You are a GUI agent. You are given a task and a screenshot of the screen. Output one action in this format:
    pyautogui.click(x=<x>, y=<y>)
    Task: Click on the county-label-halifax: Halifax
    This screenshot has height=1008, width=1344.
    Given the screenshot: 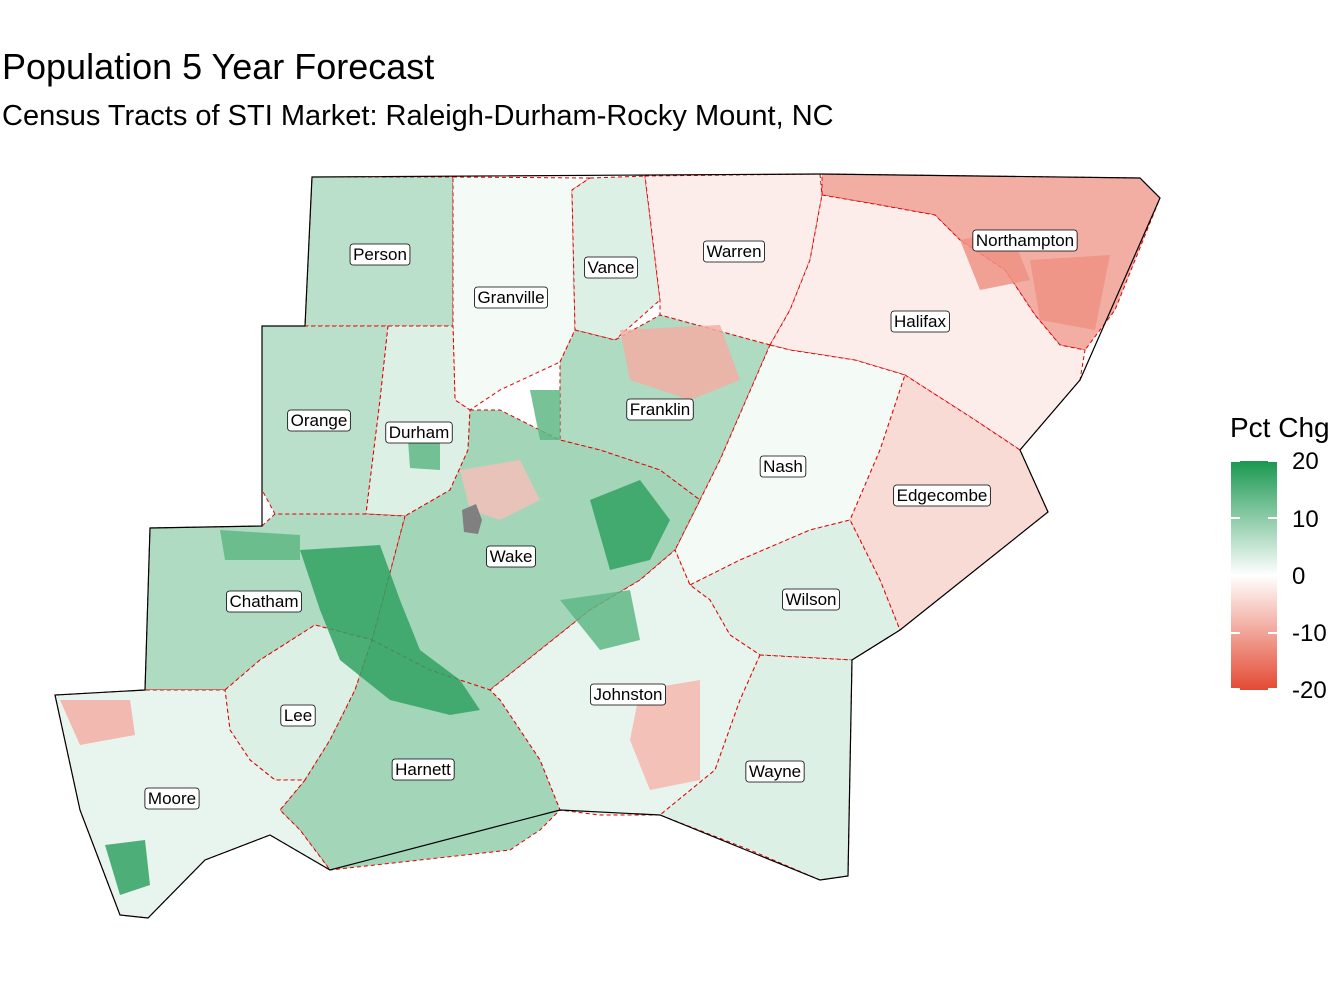 What is the action you would take?
    pyautogui.click(x=920, y=321)
    